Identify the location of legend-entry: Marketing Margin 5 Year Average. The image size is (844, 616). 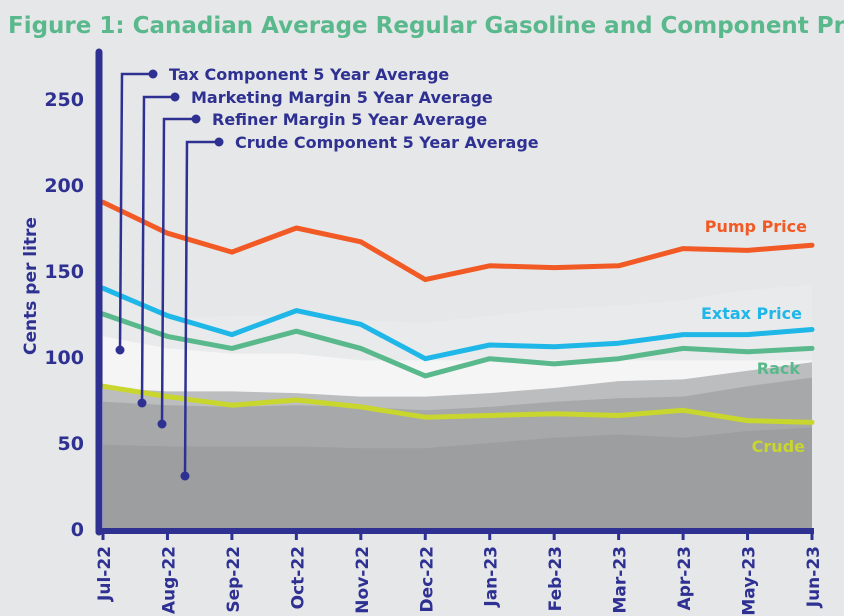
(342, 97).